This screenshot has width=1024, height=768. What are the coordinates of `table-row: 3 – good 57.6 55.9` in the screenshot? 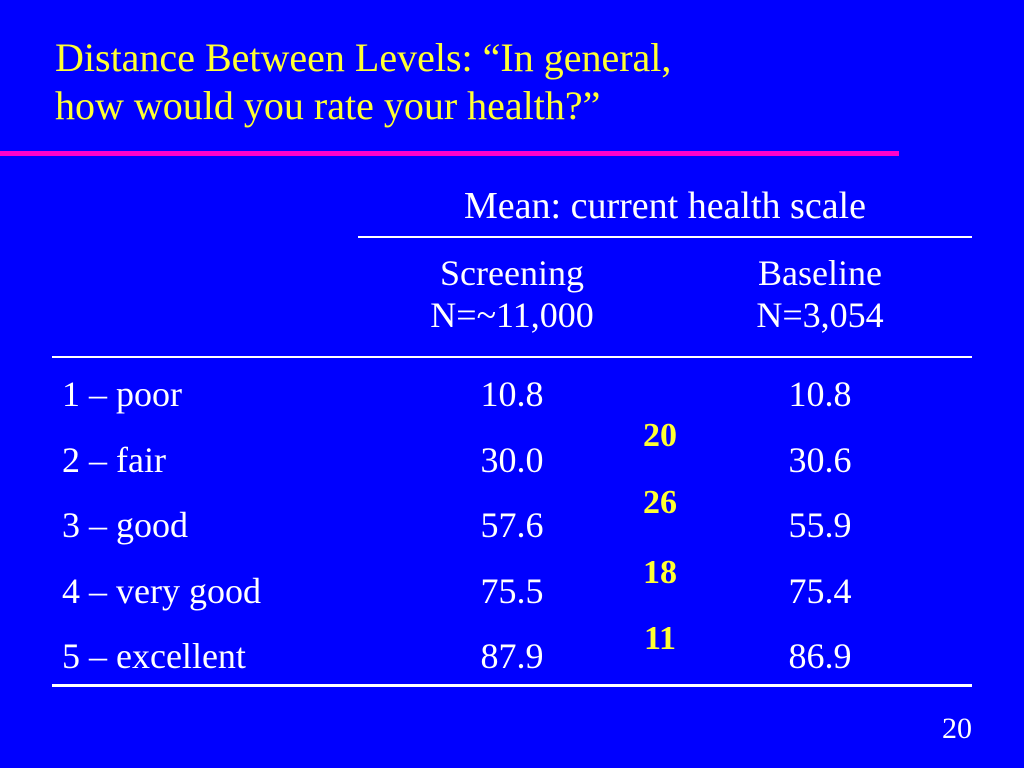 It's located at (512, 525).